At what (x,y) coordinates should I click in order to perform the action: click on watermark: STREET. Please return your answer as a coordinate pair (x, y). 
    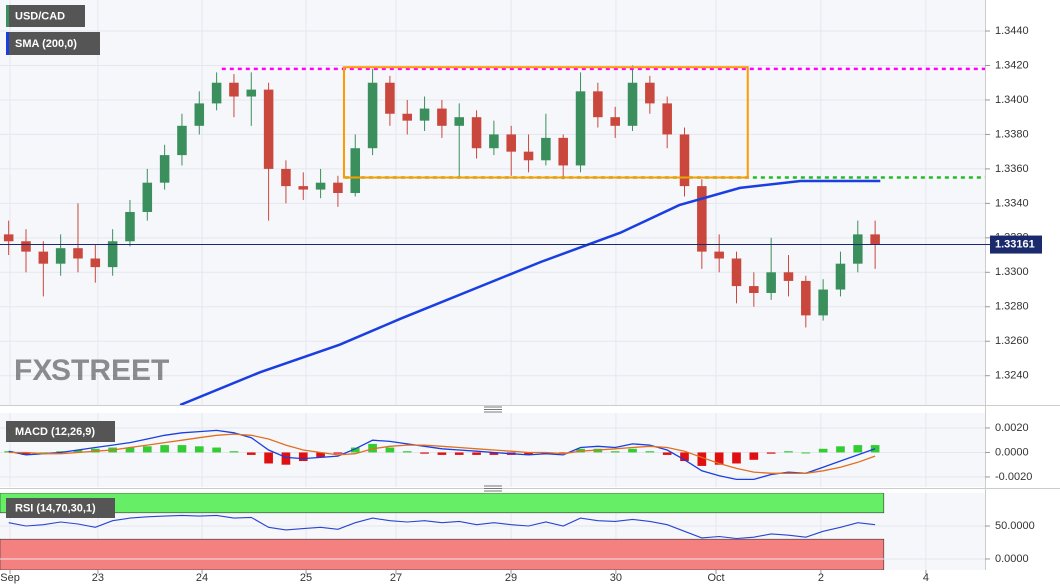
    Looking at the image, I should click on (110, 370).